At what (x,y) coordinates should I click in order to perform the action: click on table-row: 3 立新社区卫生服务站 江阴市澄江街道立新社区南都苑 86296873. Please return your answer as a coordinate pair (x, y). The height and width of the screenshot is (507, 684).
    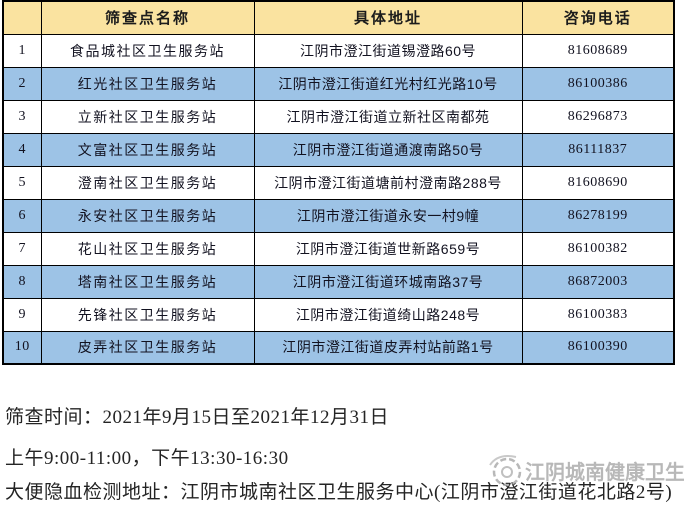
    Looking at the image, I should click on (338, 116).